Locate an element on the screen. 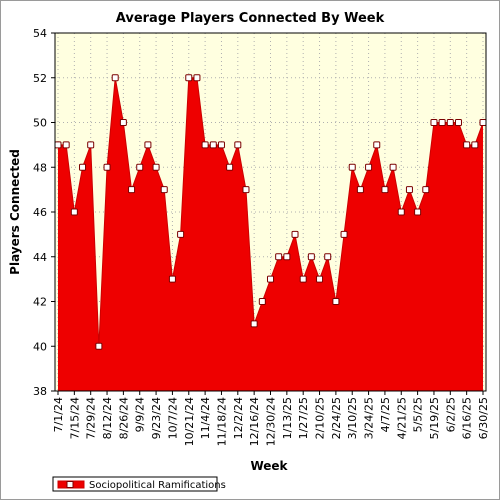  y-tick-label: 40 is located at coordinates (40, 346).